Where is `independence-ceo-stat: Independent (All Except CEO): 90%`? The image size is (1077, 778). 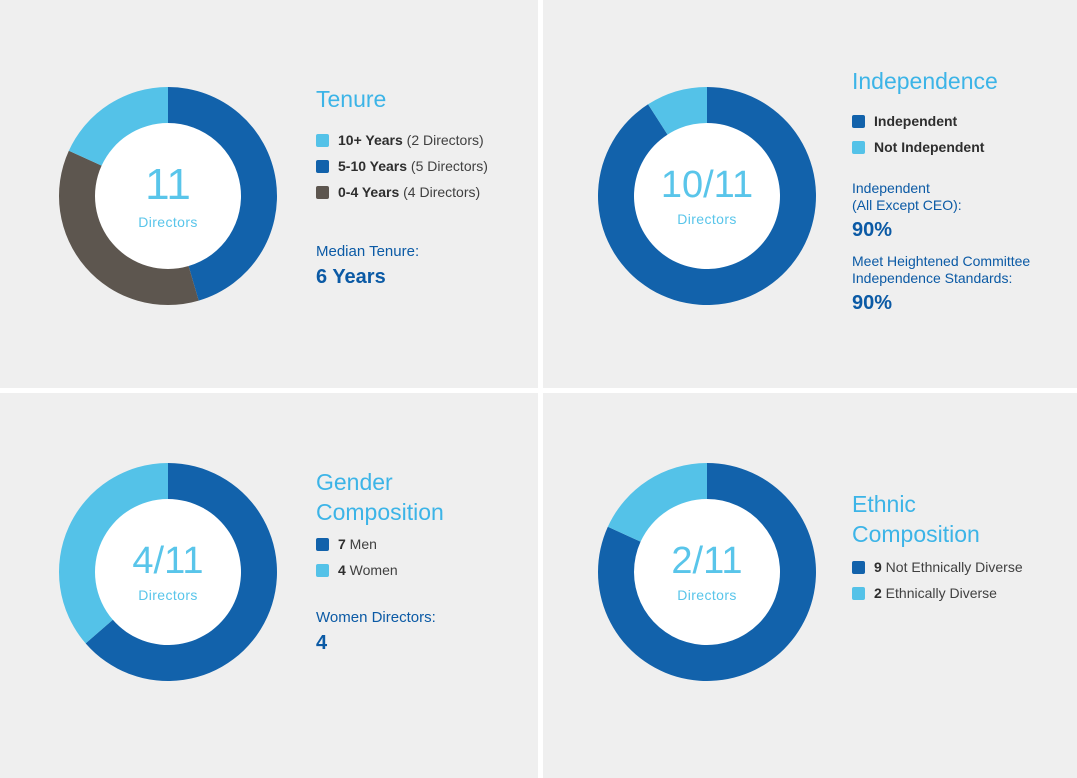 independence-ceo-stat: Independent (All Except CEO): 90% is located at coordinates (907, 211).